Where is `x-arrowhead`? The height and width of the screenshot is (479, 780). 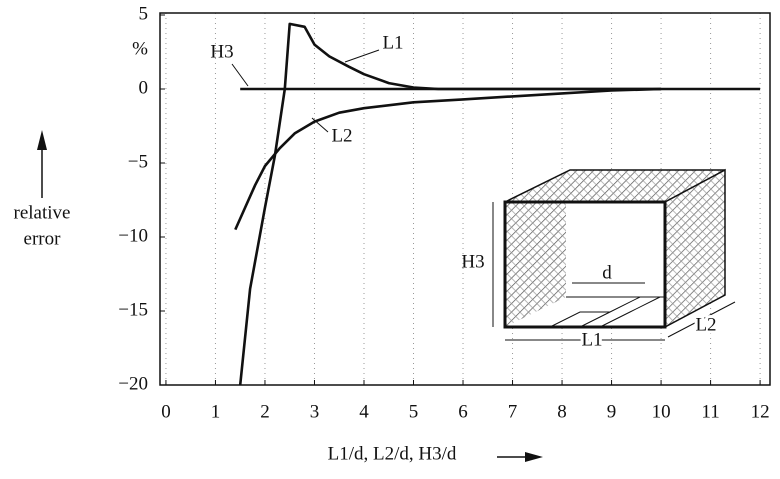 x-arrowhead is located at coordinates (534, 457).